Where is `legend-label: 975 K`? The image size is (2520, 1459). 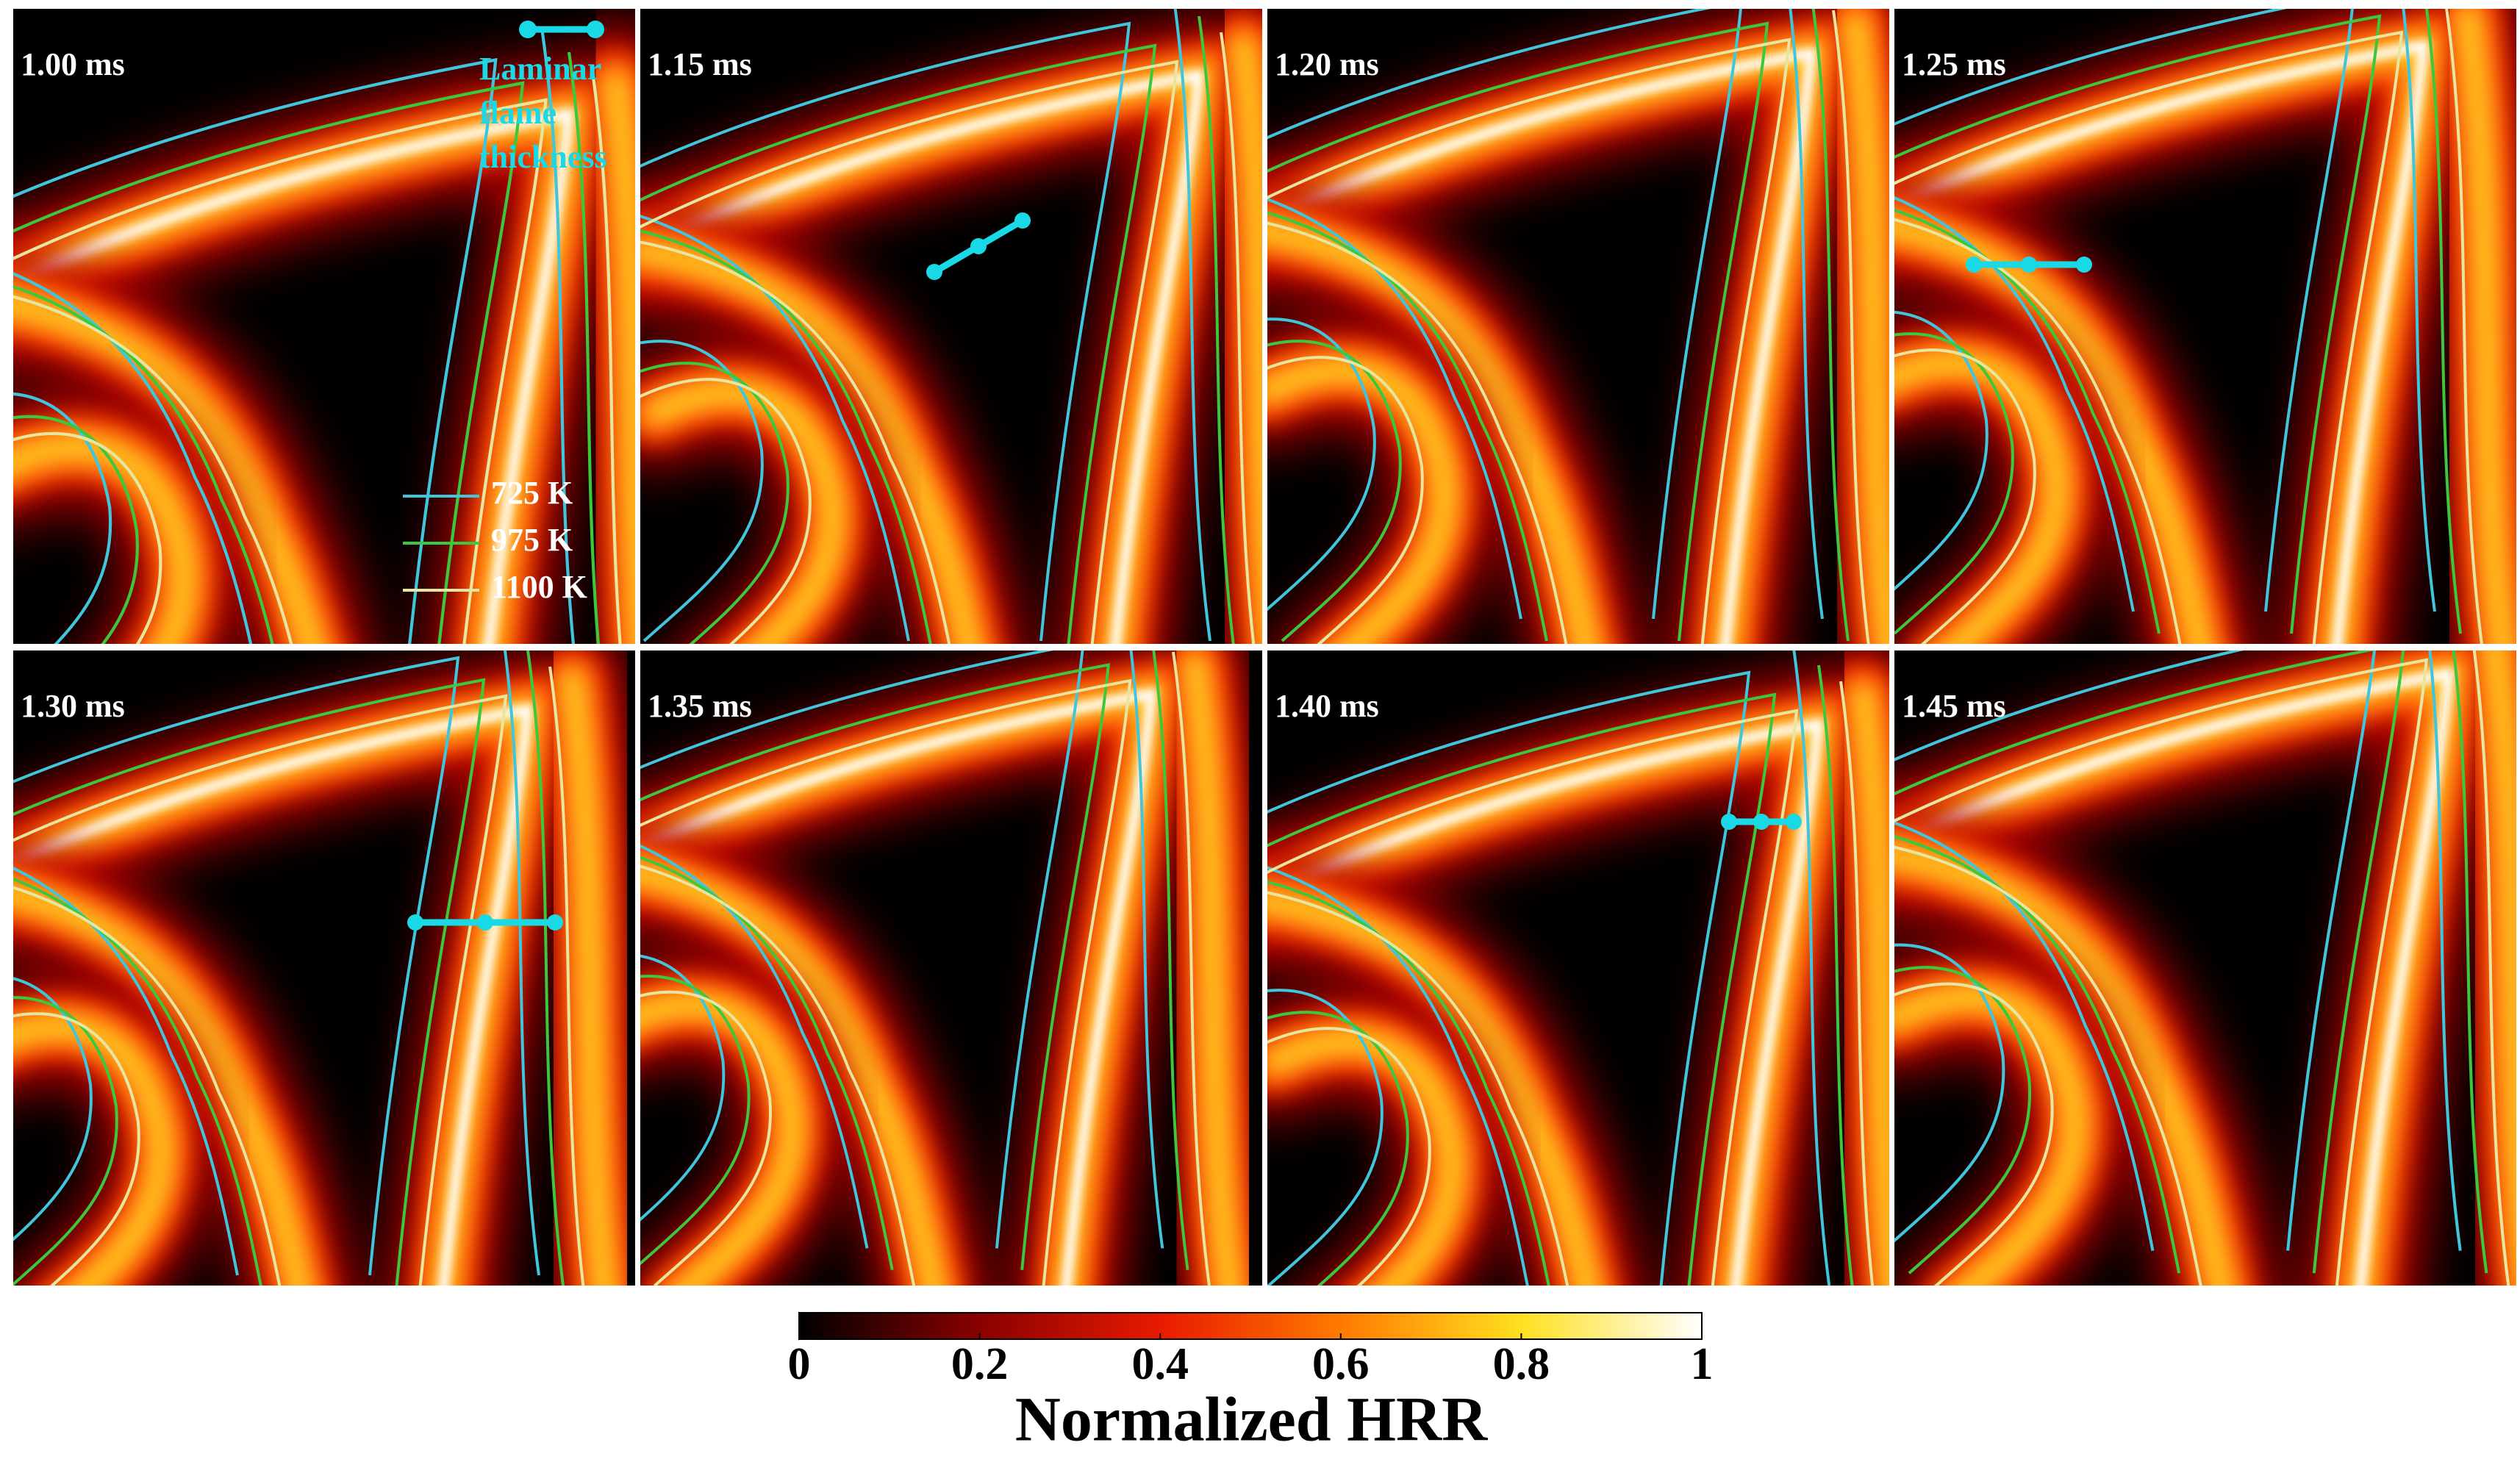 legend-label: 975 K is located at coordinates (532, 540).